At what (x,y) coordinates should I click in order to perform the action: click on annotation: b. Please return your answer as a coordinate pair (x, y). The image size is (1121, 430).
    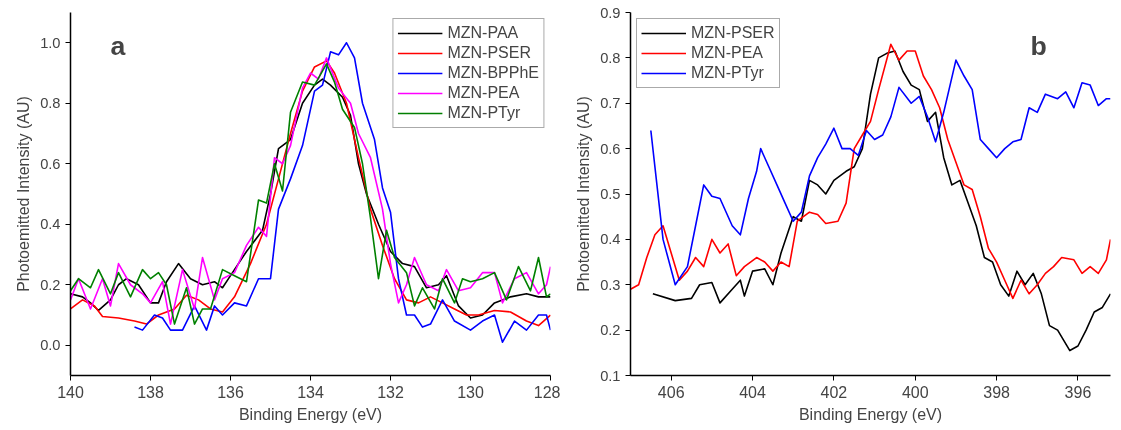
    Looking at the image, I should click on (1038, 45).